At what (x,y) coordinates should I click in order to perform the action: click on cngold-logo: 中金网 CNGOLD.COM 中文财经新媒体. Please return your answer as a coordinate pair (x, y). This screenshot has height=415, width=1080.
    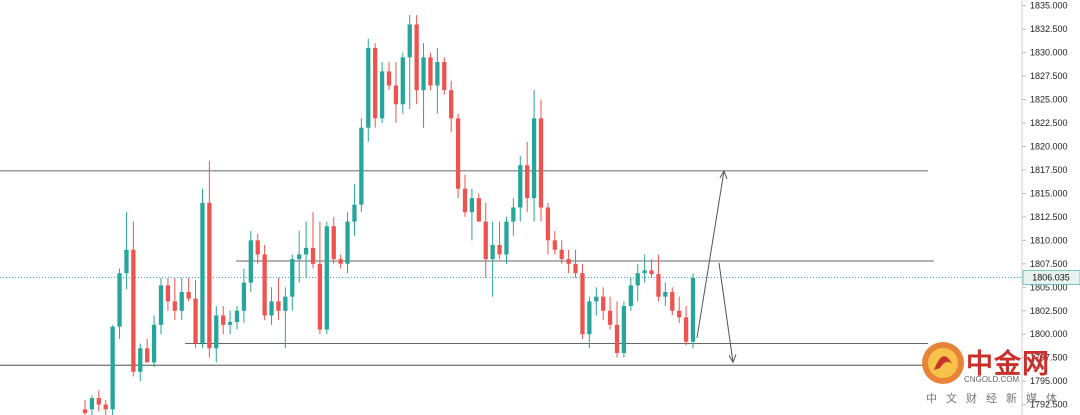
    Looking at the image, I should click on (1000, 377).